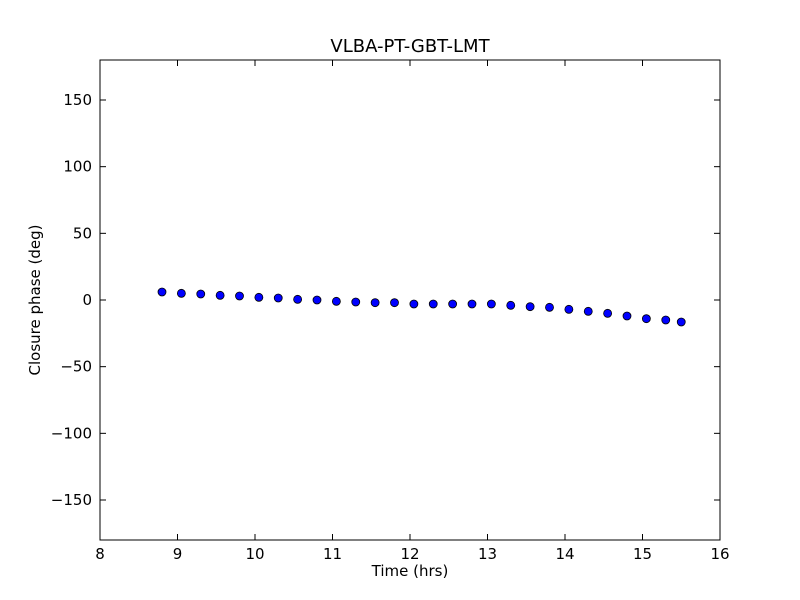  Describe the element at coordinates (71, 433) in the screenshot. I see `y-tick-label: −100` at that location.